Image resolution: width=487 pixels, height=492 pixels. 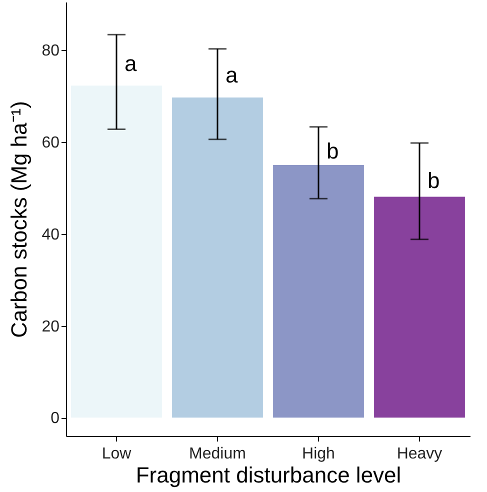 What do you see at coordinates (419, 454) in the screenshot?
I see `x-tick-label: Heavy` at bounding box center [419, 454].